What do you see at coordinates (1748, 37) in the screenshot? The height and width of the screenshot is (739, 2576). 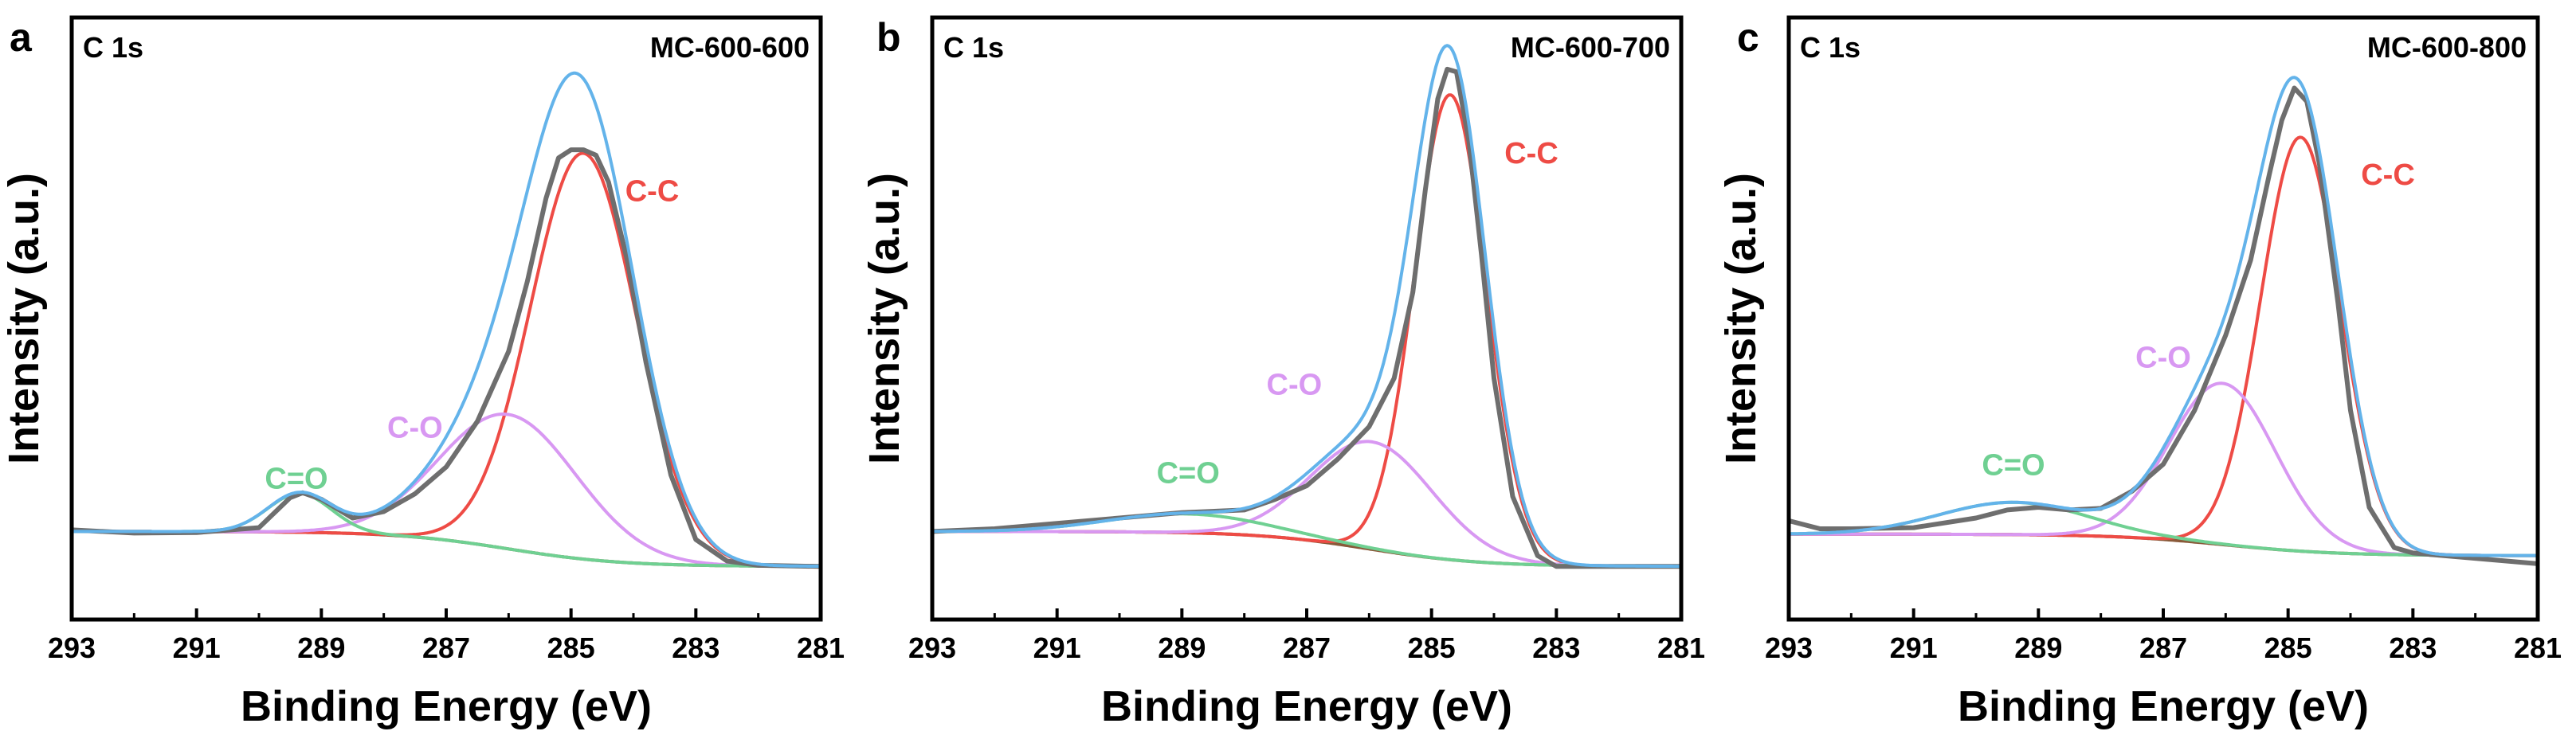 I see `panel-letter: c` at bounding box center [1748, 37].